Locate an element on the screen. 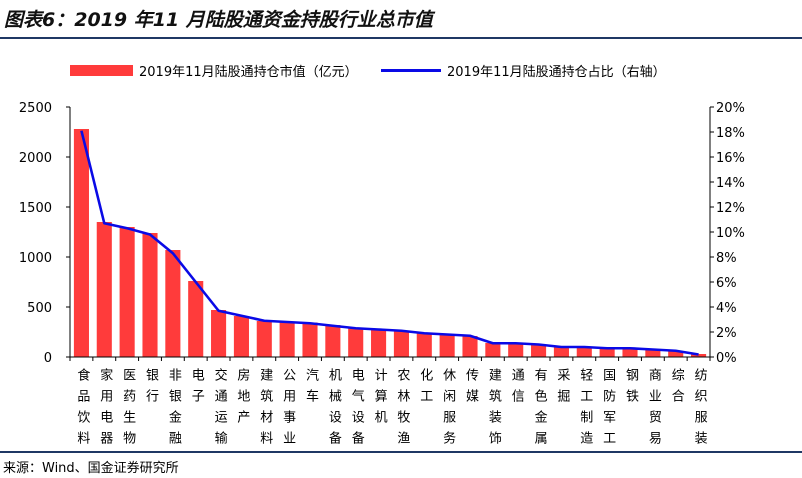 The width and height of the screenshot is (802, 478). footer-divider is located at coordinates (401, 452).